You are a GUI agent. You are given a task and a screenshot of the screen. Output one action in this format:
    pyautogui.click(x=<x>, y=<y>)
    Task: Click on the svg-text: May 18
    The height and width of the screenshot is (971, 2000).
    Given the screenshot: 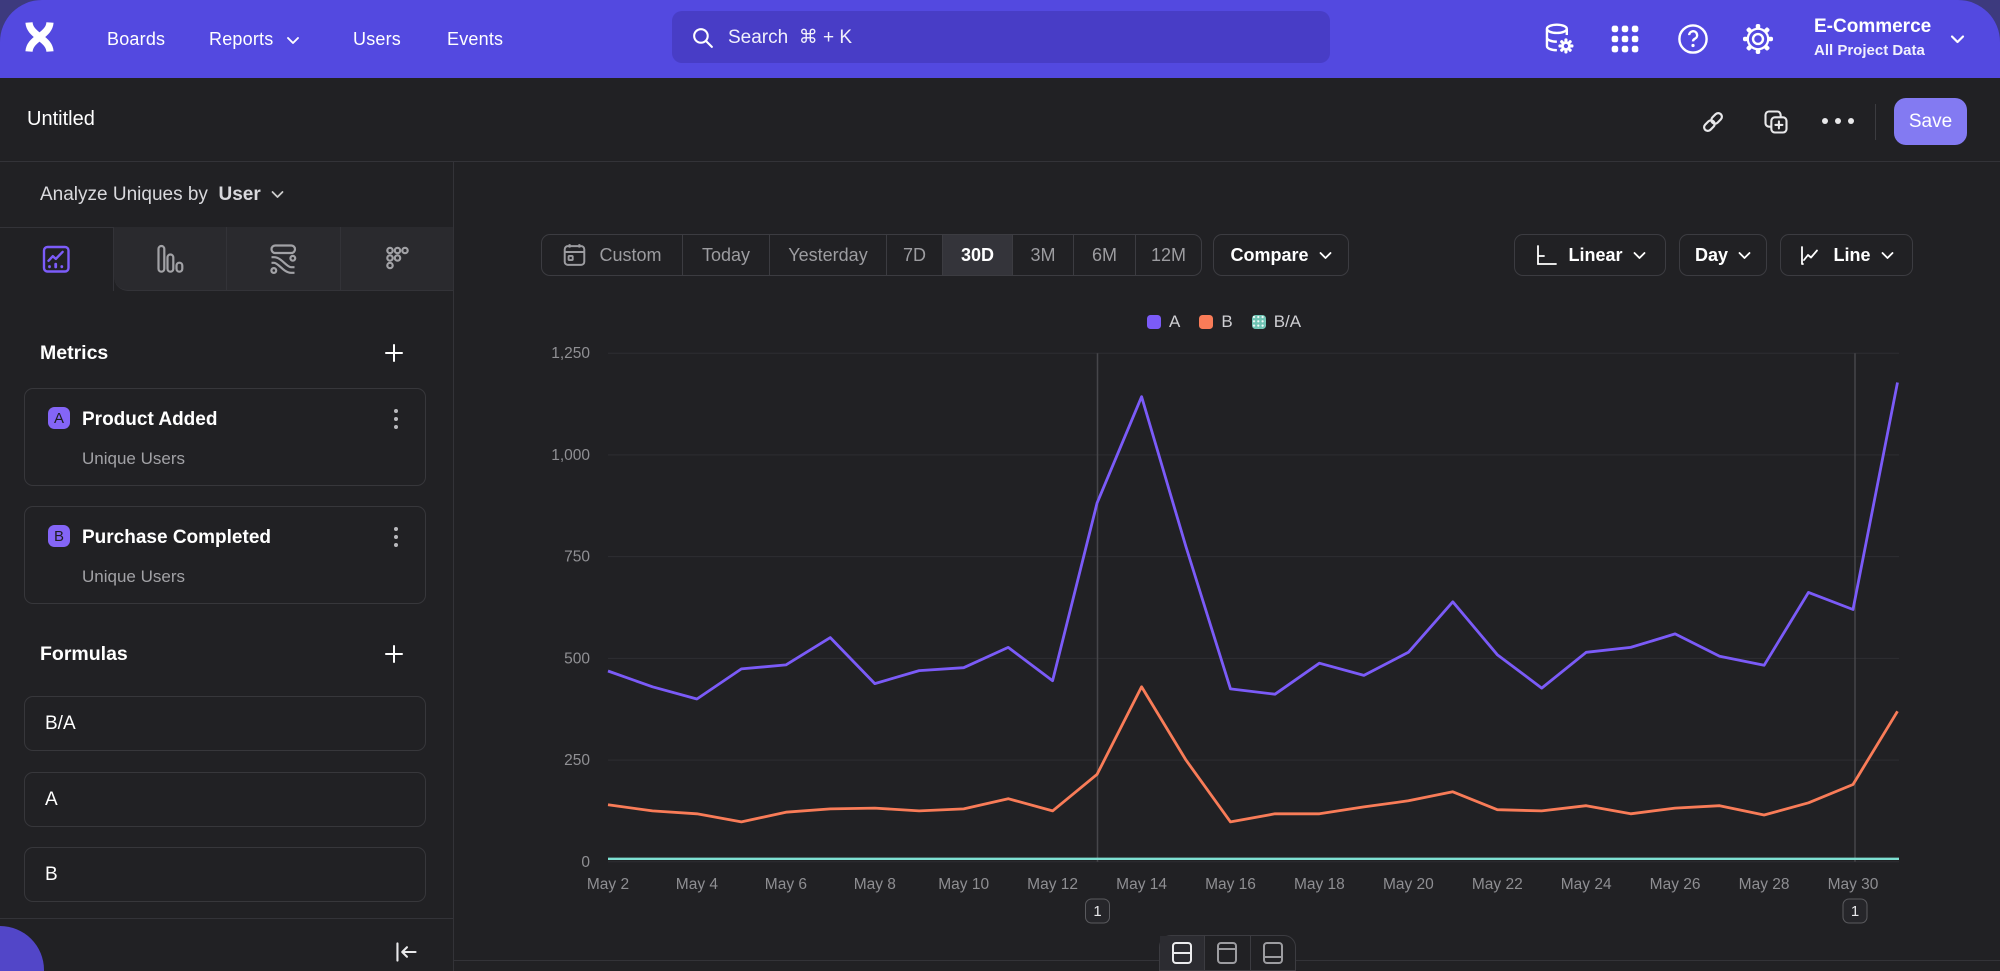 What is the action you would take?
    pyautogui.click(x=1319, y=884)
    